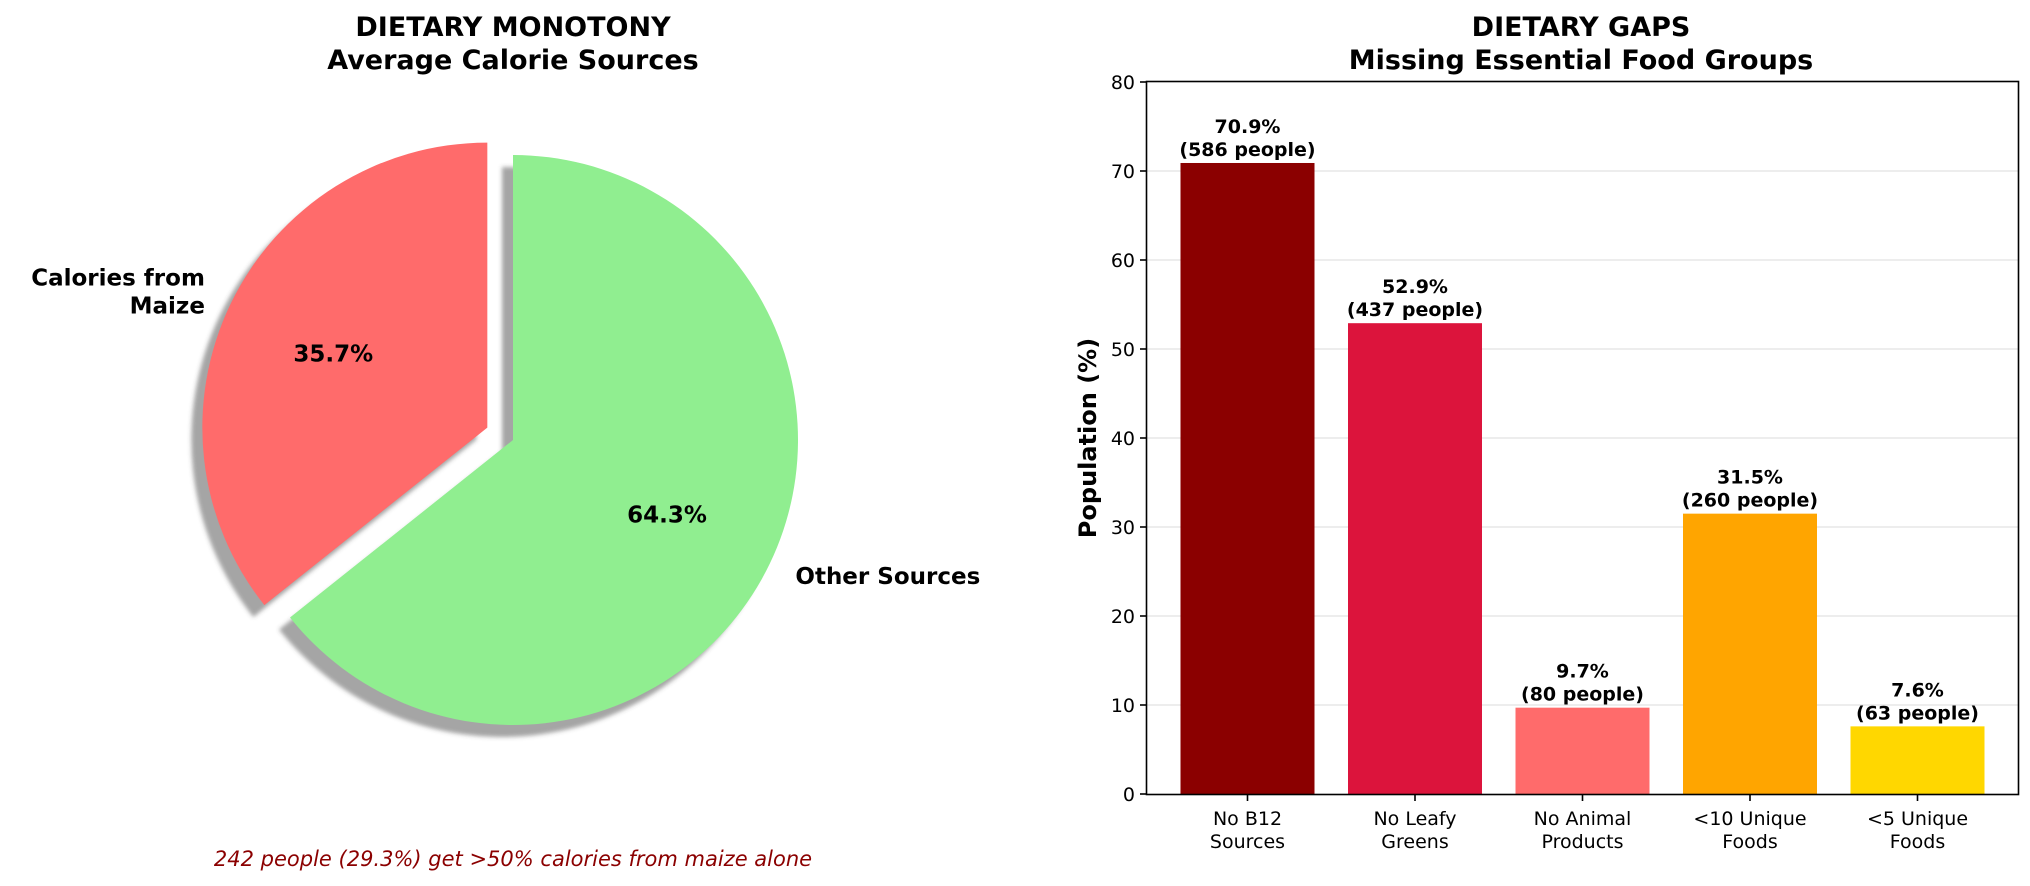  Describe the element at coordinates (1414, 830) in the screenshot. I see `x-tick-label: No Leafy Greens` at that location.